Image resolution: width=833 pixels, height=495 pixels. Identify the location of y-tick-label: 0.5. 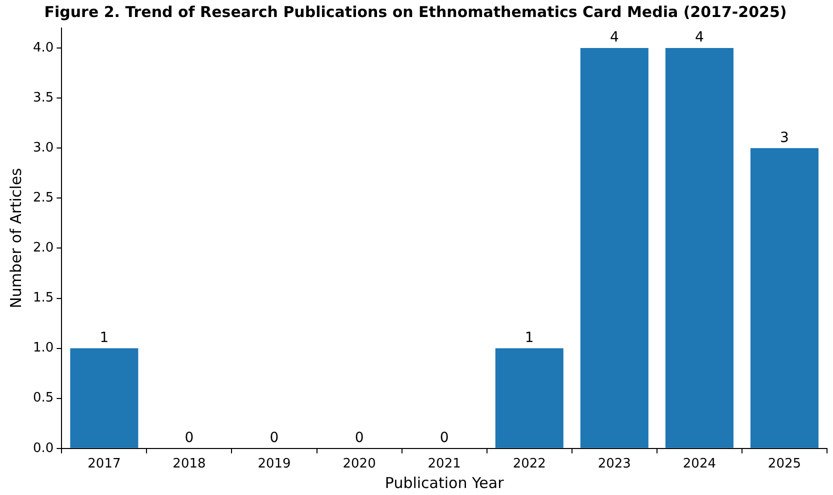
(43, 398).